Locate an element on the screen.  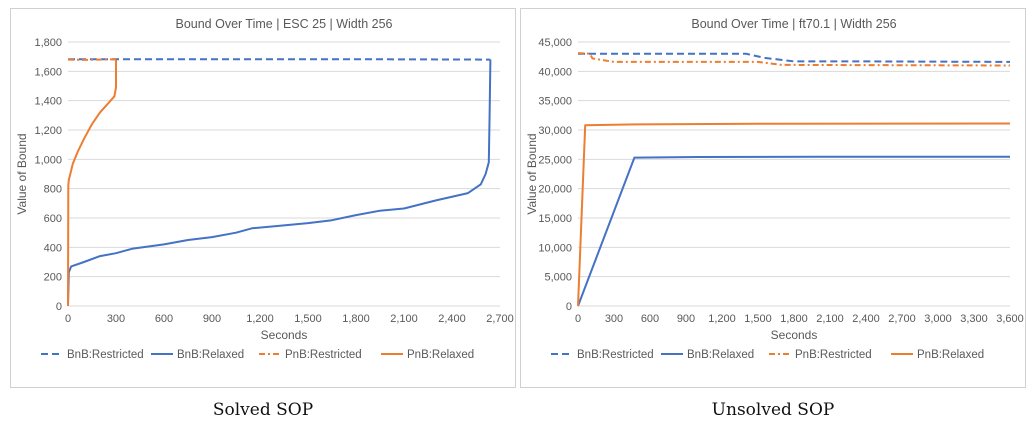
chart-title: Bound Over Time | ESC 25 | Width 256 is located at coordinates (283, 24).